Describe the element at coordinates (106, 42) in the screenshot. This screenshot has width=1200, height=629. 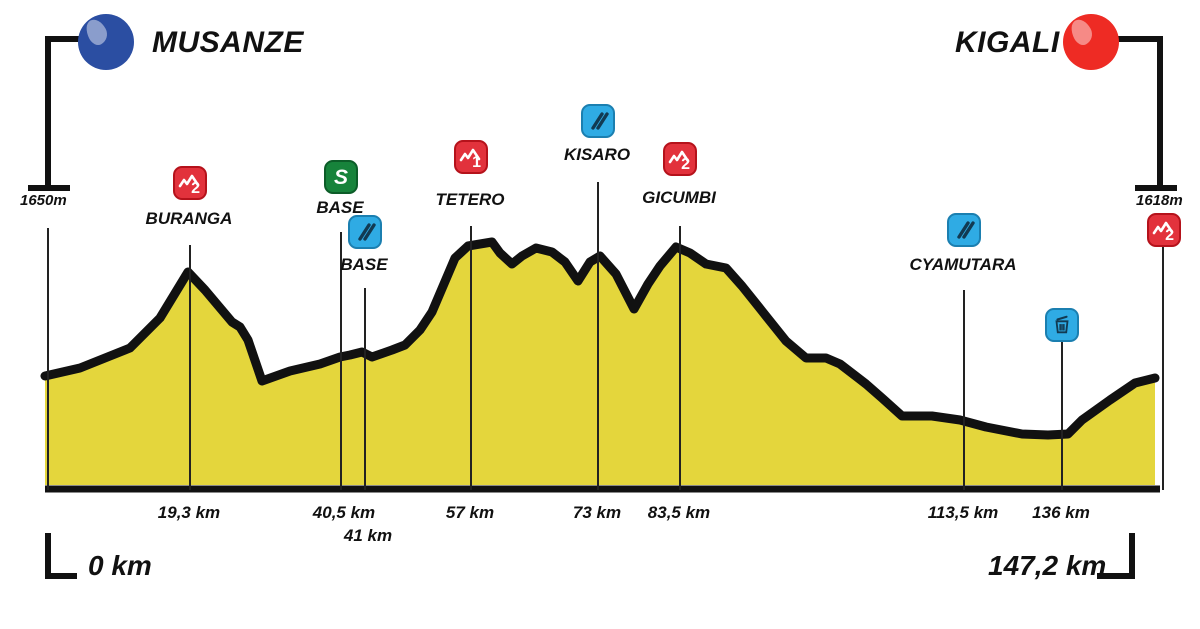
I see `start-city-dot` at that location.